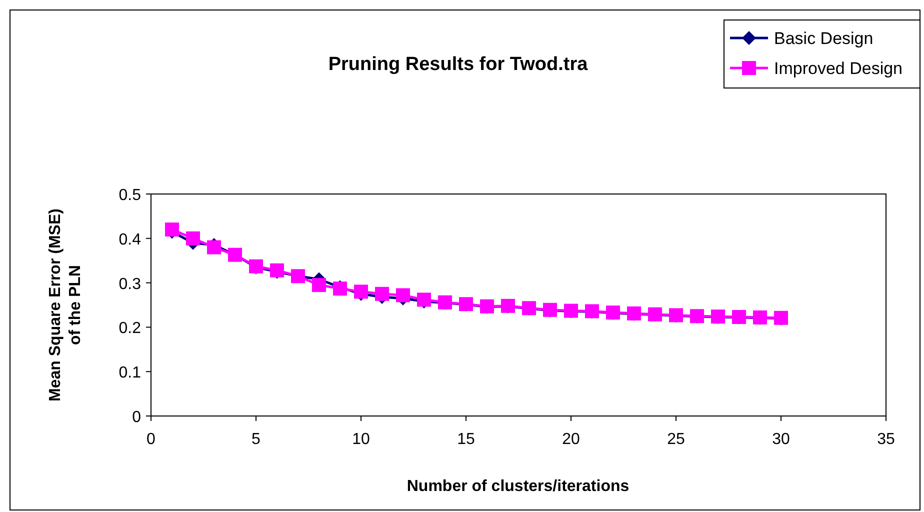 The height and width of the screenshot is (512, 924). Describe the element at coordinates (130, 195) in the screenshot. I see `y-tick-label: 0.5` at that location.